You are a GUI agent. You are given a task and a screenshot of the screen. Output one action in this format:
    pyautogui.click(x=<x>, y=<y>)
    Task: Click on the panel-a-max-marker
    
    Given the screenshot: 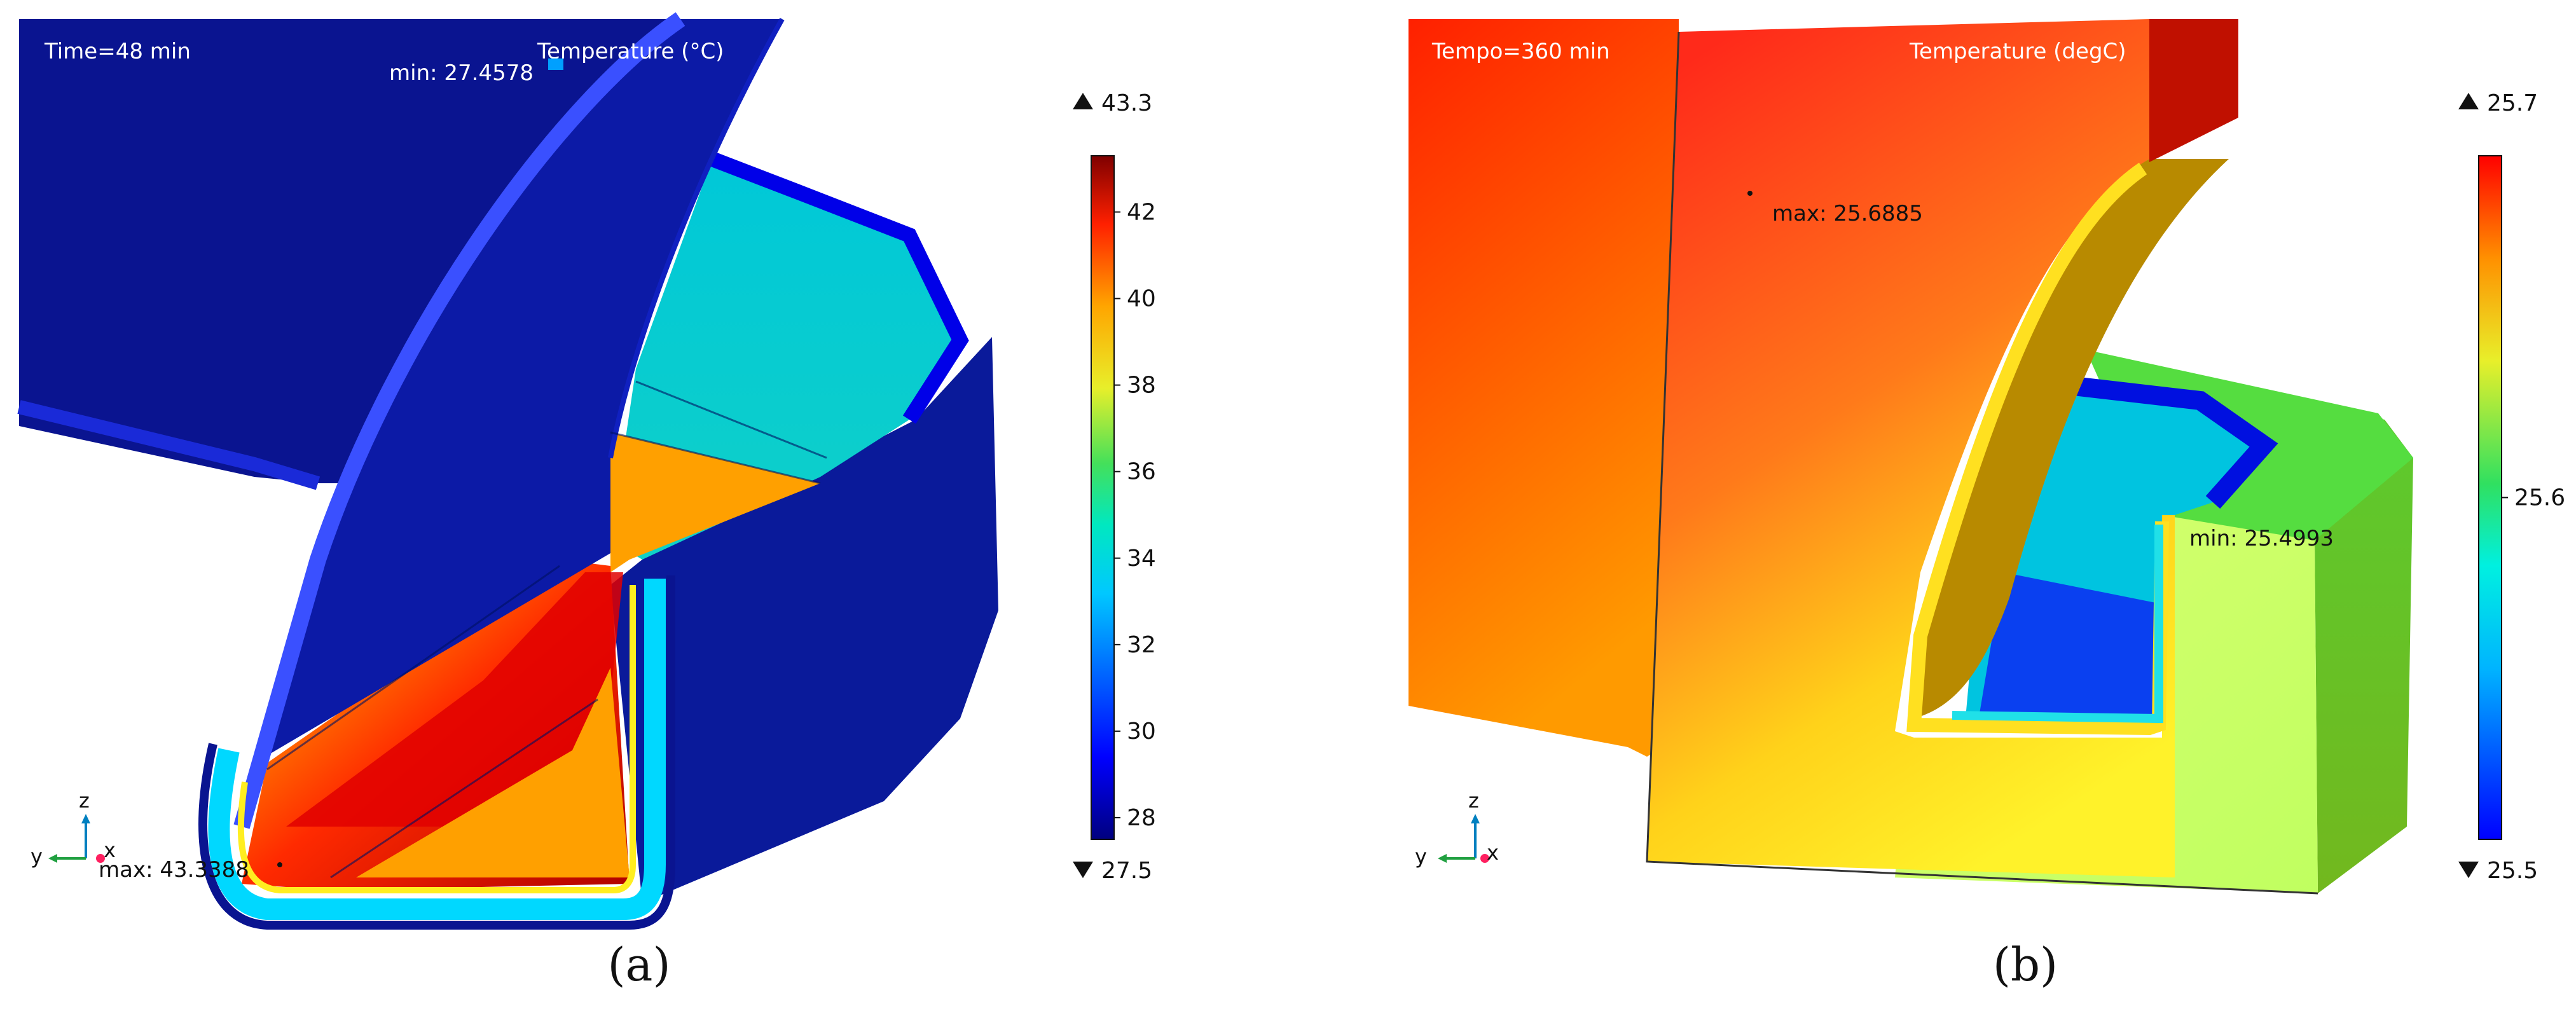 What is the action you would take?
    pyautogui.click(x=279, y=864)
    